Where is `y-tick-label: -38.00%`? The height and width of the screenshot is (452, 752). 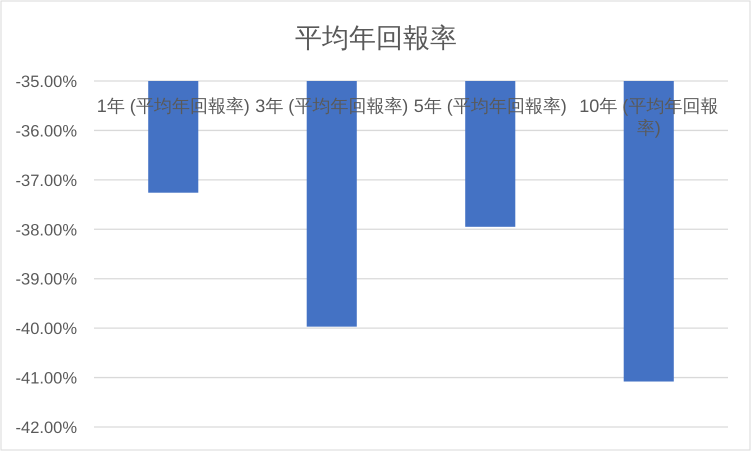 y-tick-label: -38.00% is located at coordinates (47, 230).